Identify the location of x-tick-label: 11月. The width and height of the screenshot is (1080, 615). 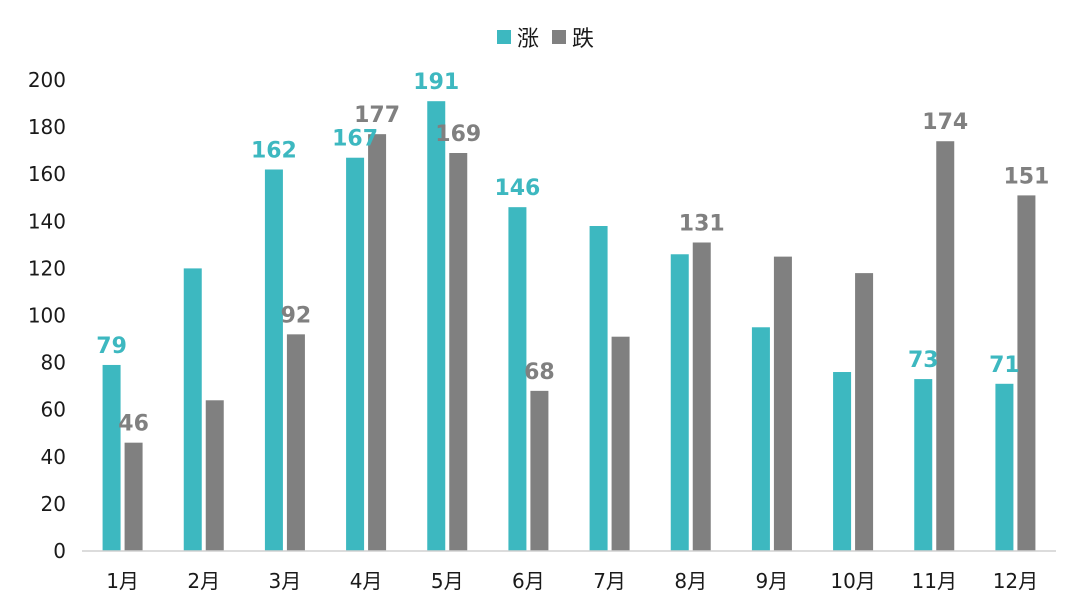
(934, 581).